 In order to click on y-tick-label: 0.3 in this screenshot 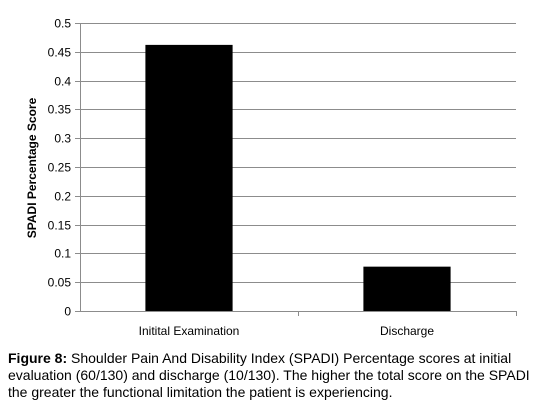, I will do `click(62, 139)`.